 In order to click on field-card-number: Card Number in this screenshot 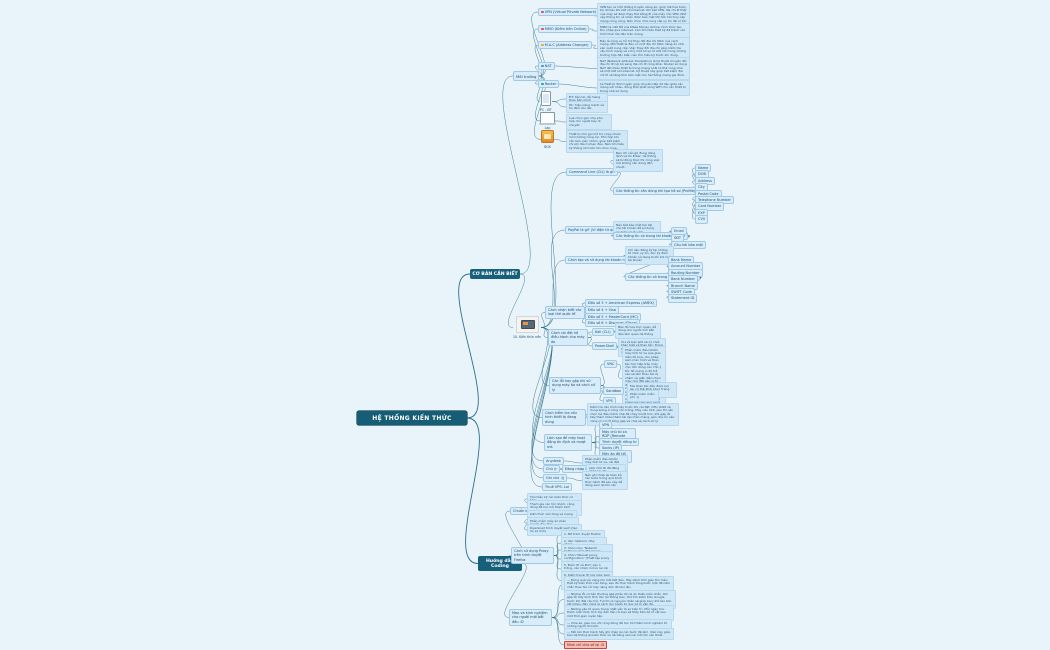, I will do `click(710, 206)`.